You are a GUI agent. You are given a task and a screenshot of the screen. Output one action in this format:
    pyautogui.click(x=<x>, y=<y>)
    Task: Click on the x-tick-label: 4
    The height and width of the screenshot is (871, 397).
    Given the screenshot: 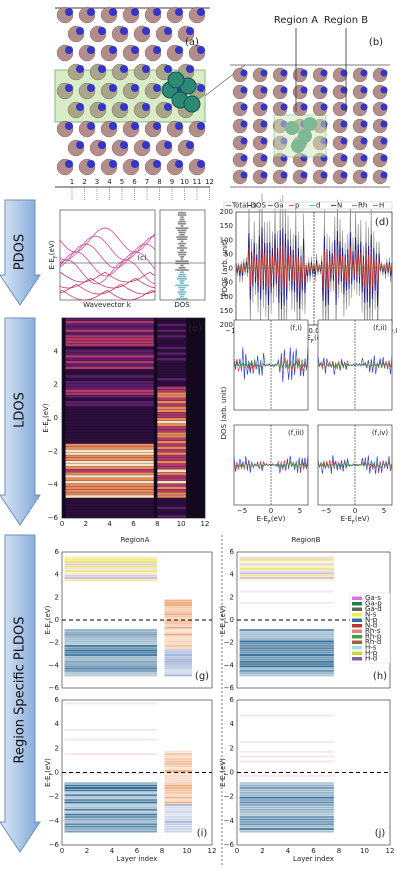 What is the action you would take?
    pyautogui.click(x=288, y=851)
    